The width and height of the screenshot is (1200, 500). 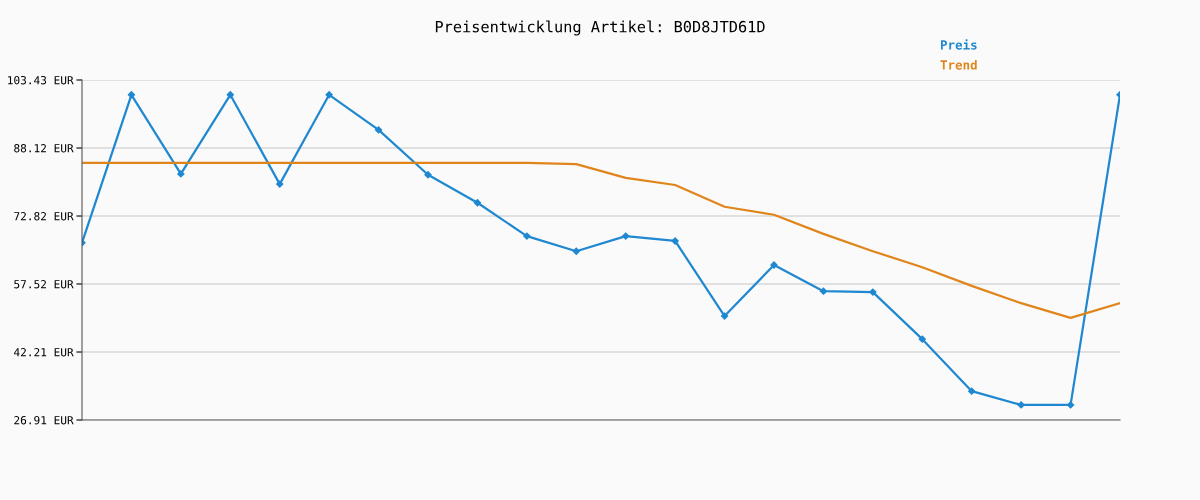 I want to click on text: Preis, so click(x=958, y=44).